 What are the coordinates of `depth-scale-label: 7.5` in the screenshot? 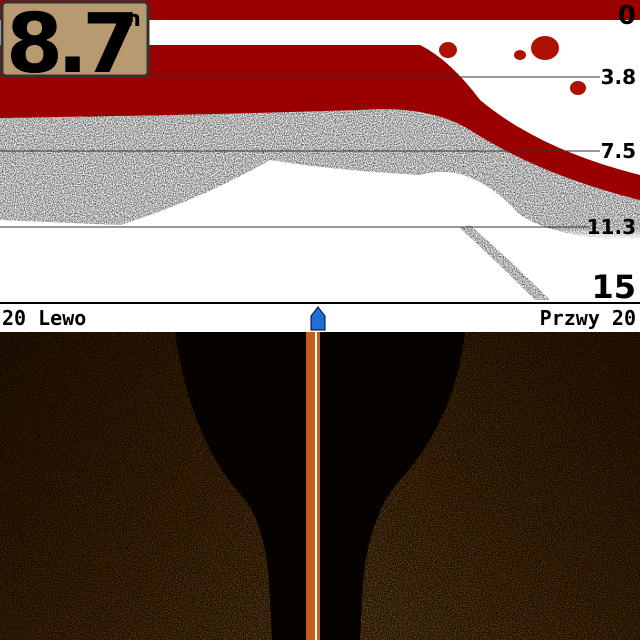 It's located at (618, 151).